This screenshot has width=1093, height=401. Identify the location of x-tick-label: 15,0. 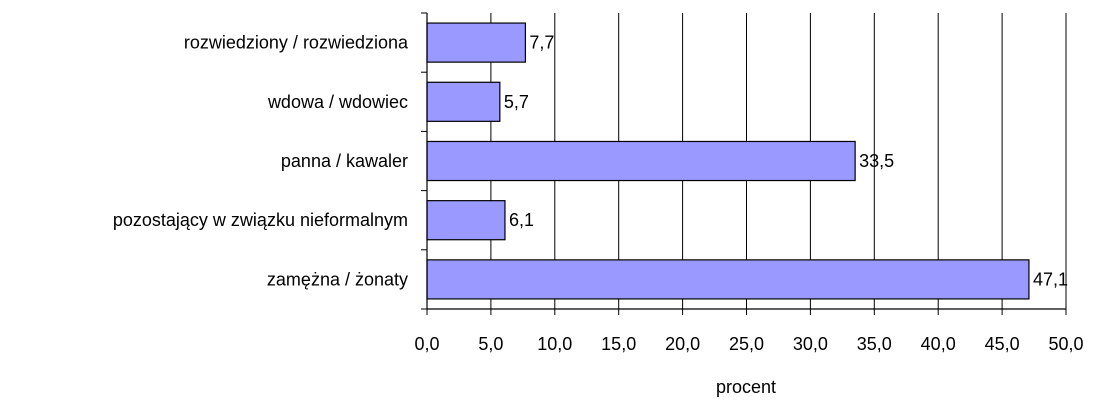
(618, 344).